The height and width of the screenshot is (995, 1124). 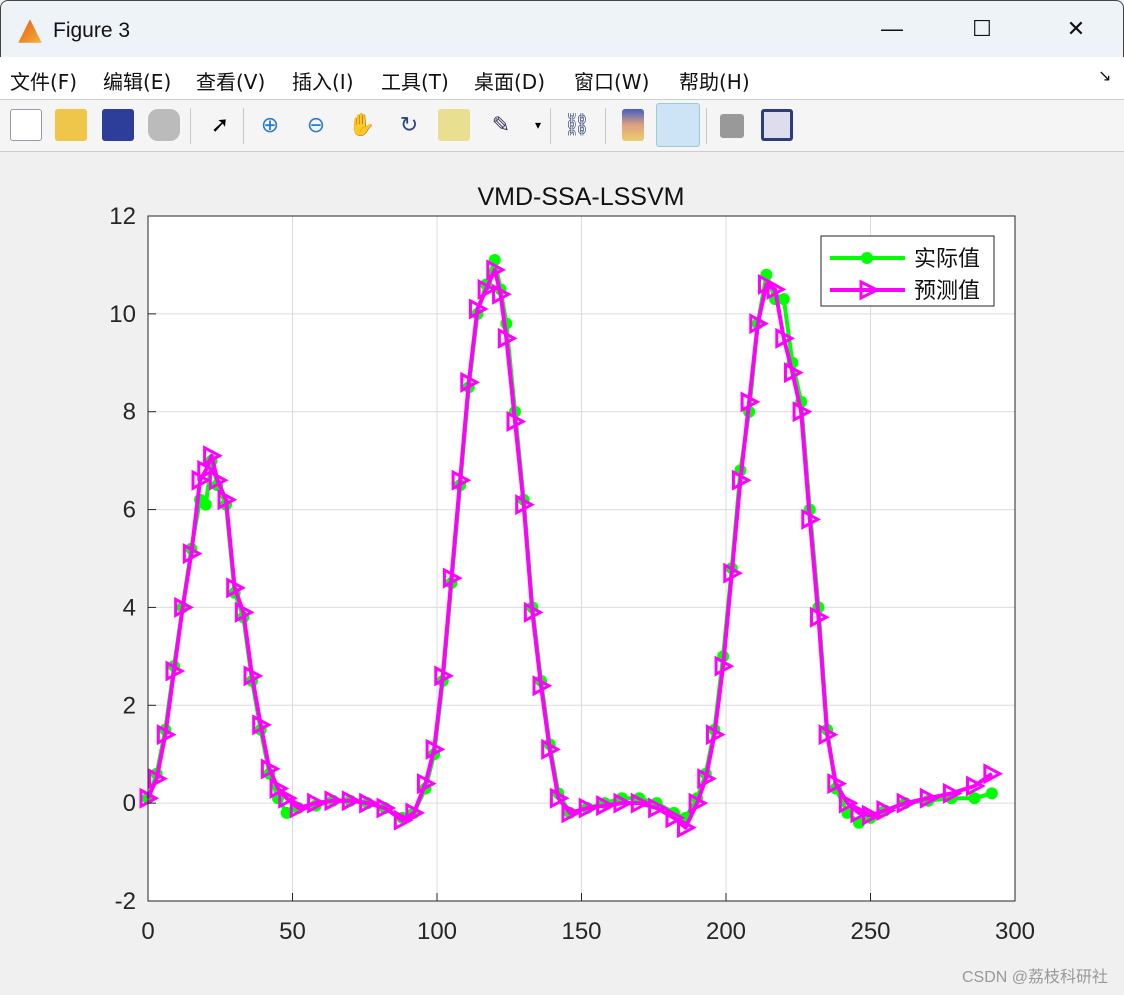 I want to click on title-bar: Figure 3 — ☐ ✕, so click(x=562, y=28).